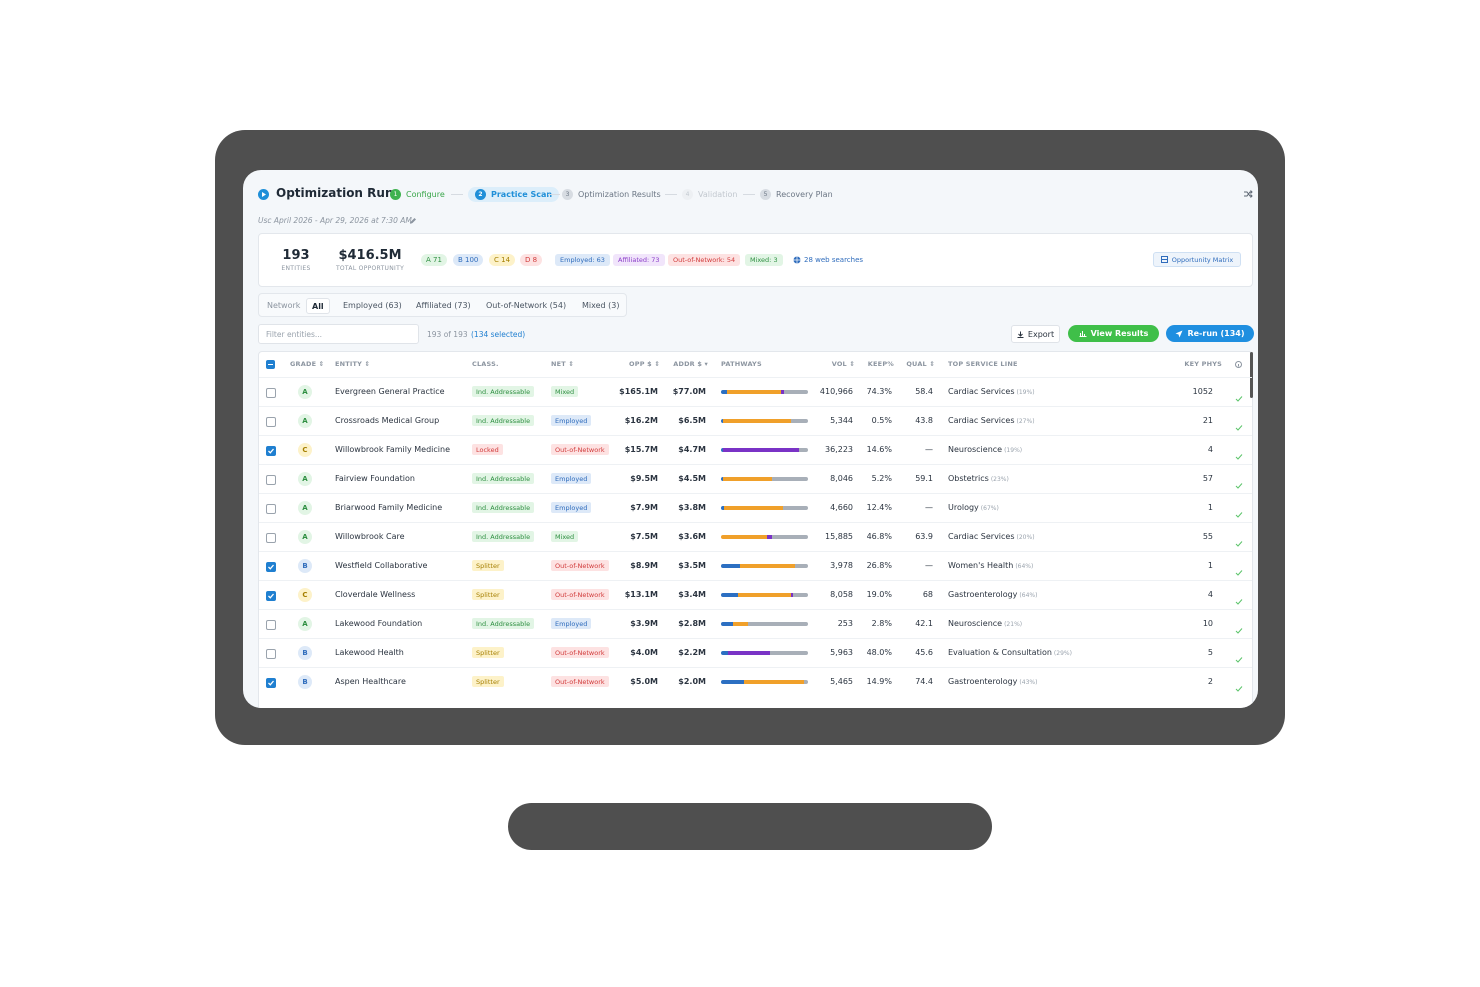 This screenshot has width=1480, height=987. I want to click on addressable: $4.5M, so click(692, 478).